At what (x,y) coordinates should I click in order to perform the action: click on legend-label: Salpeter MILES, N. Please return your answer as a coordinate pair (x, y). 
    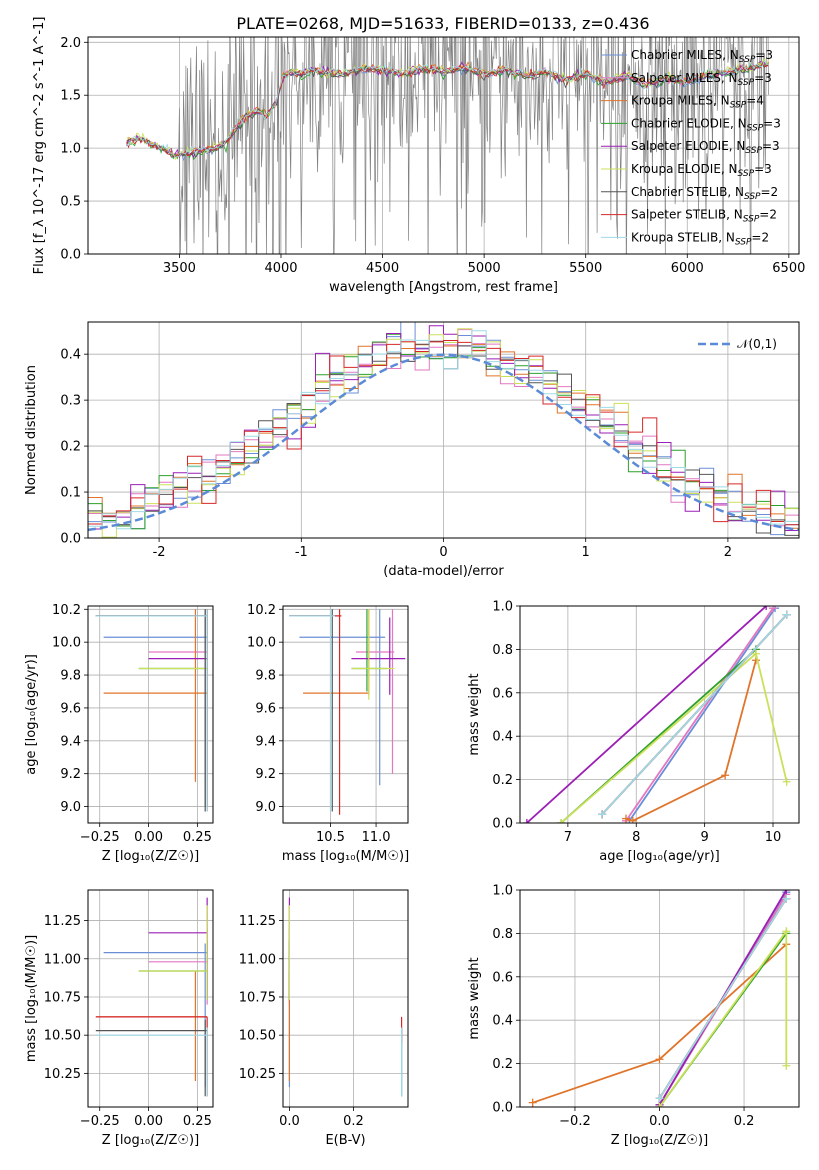
    Looking at the image, I should click on (684, 78).